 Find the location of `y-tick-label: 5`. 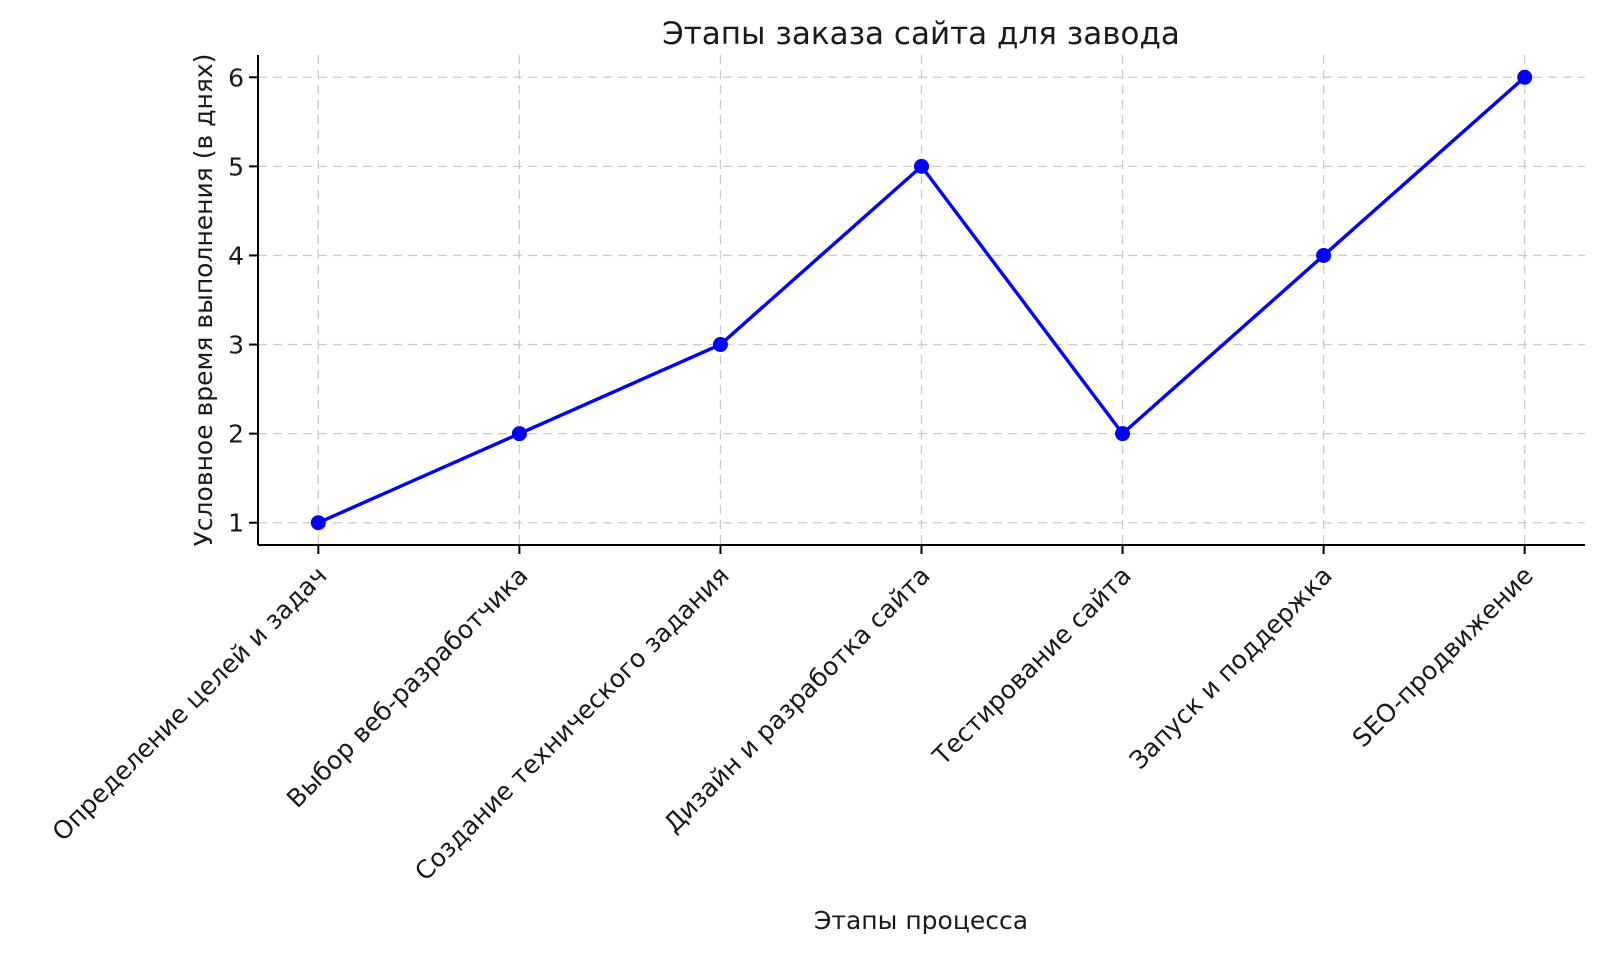

y-tick-label: 5 is located at coordinates (236, 166).